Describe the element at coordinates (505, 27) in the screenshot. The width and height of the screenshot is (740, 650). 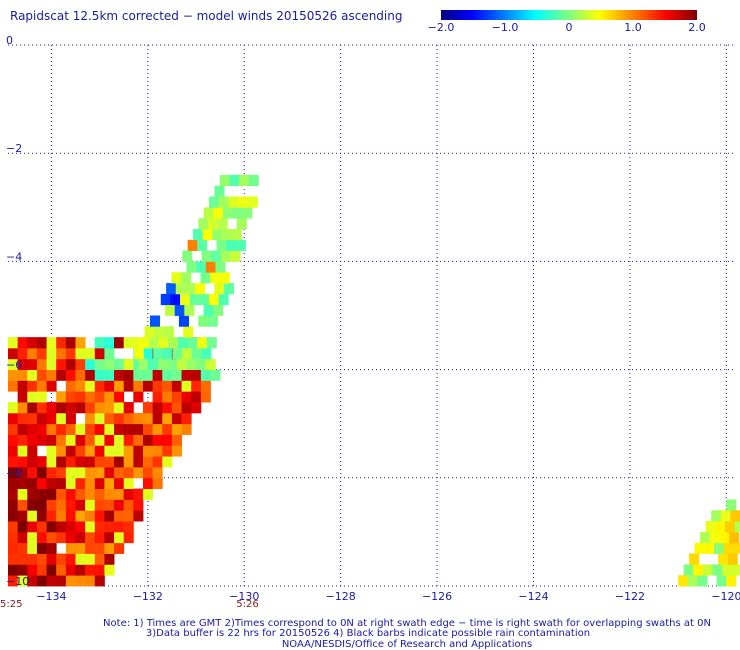
I see `colorbar-tick-label: −1.0` at that location.